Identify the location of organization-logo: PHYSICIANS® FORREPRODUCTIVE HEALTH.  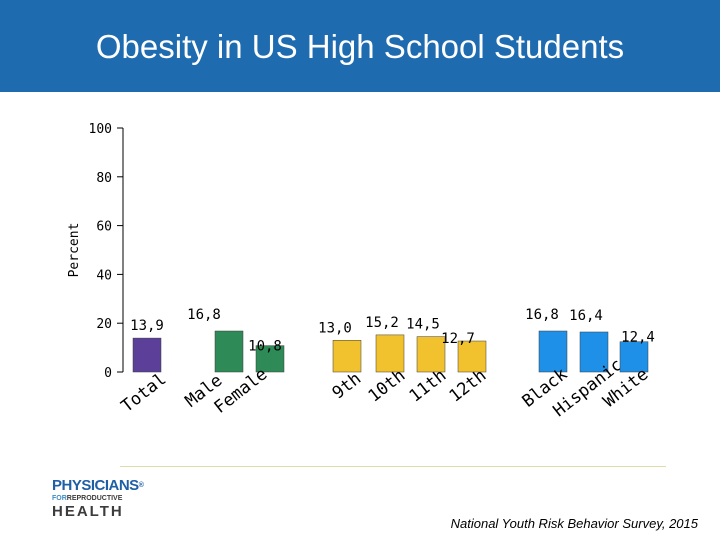
(98, 498).